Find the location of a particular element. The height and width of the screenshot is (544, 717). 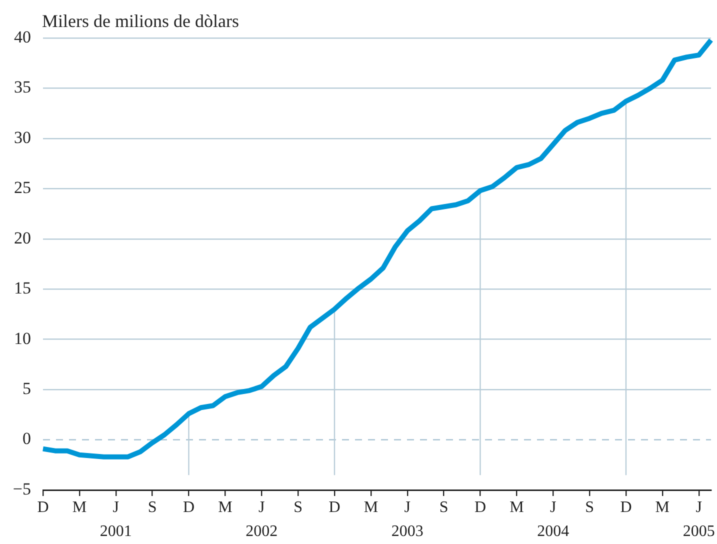

y-tick-label: 40 is located at coordinates (22, 36).